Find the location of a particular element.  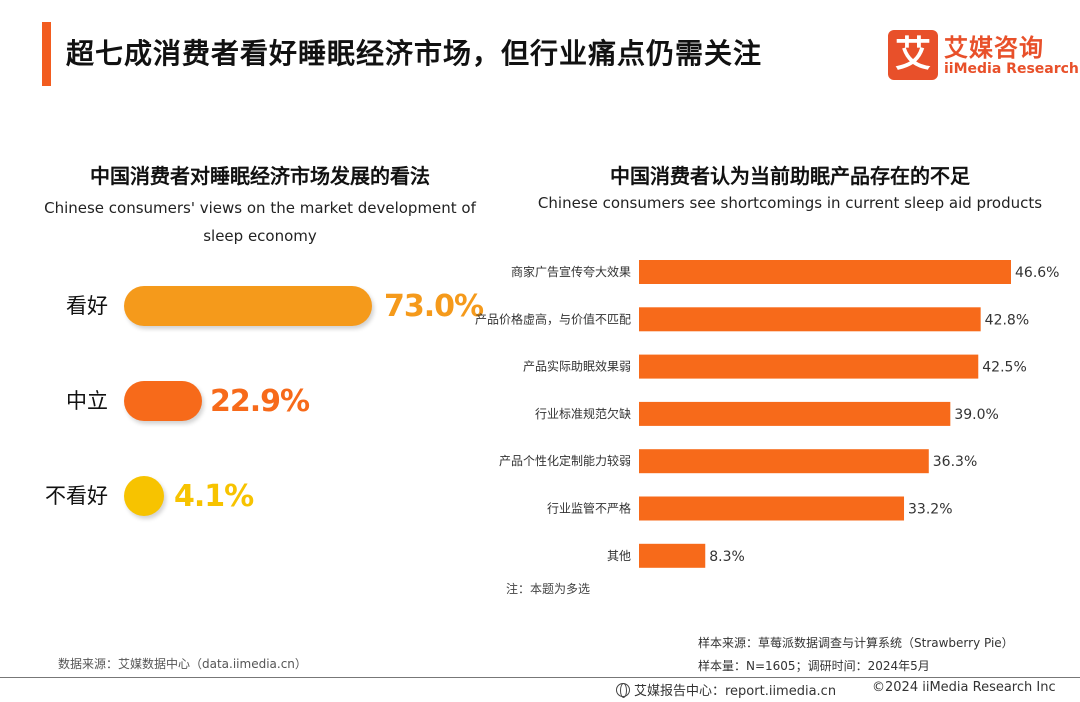

left-subtitle-line2: sleep economy is located at coordinates (260, 236).